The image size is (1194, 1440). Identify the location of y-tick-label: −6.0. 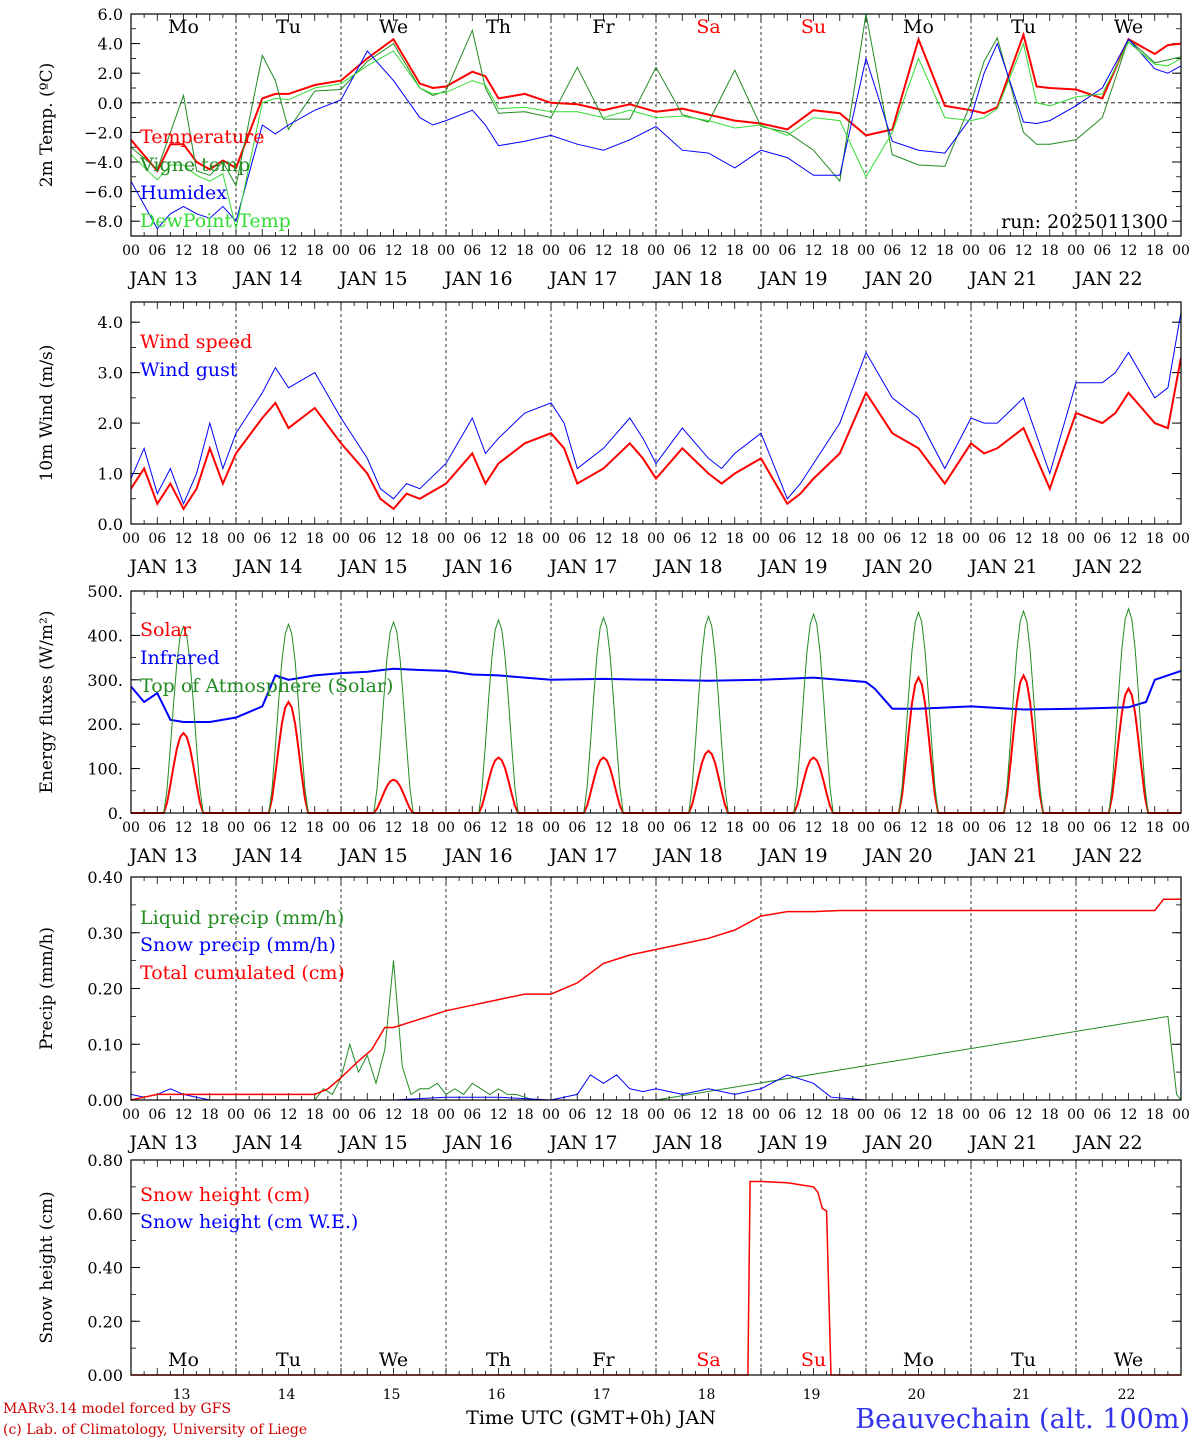
(103, 192).